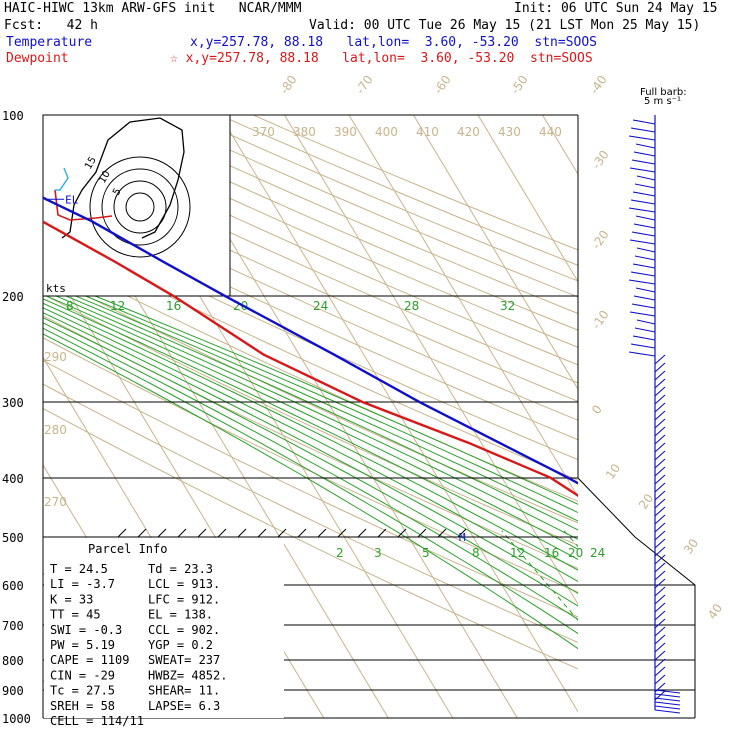 Image resolution: width=740 pixels, height=740 pixels. Describe the element at coordinates (97, 721) in the screenshot. I see `parcel-info-left: CELL = 114/11` at that location.